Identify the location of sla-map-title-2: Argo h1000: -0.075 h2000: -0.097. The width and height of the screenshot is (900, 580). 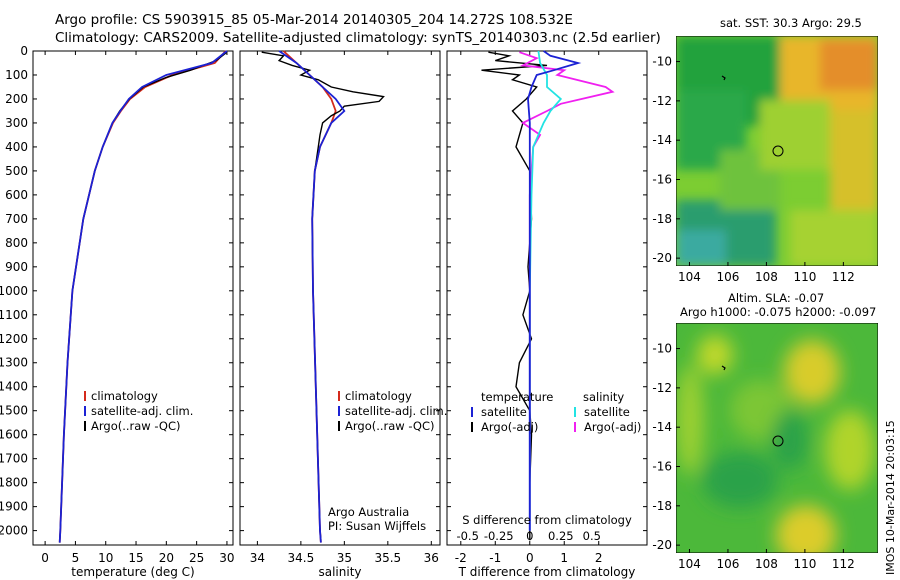
(778, 312).